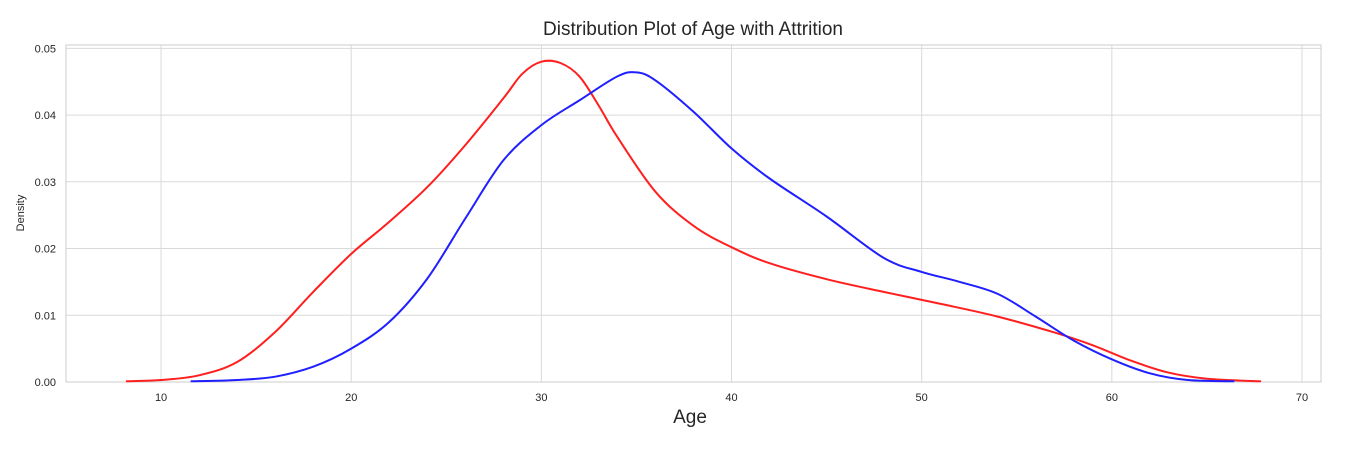  Describe the element at coordinates (45, 49) in the screenshot. I see `y-tick-label: 0.05` at that location.